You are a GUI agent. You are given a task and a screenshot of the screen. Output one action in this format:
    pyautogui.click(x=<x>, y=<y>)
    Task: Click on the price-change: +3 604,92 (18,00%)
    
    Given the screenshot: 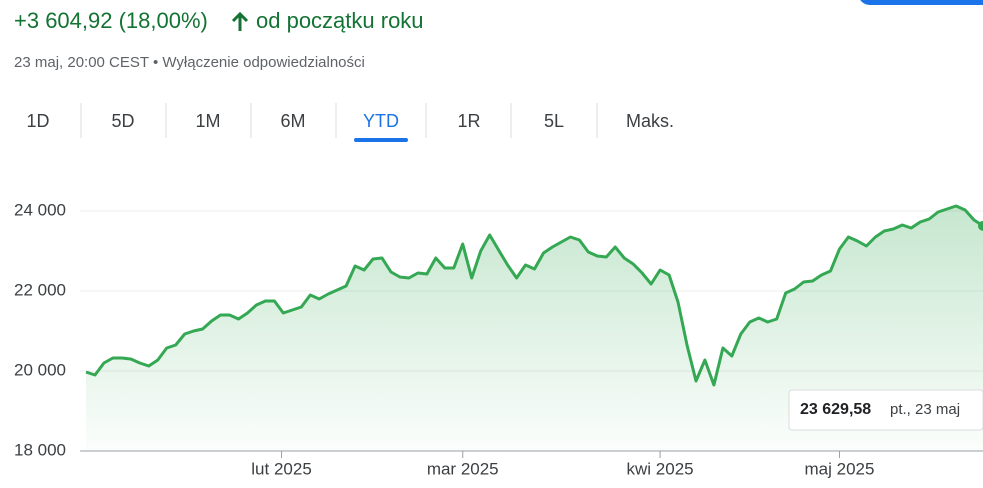 What is the action you would take?
    pyautogui.click(x=111, y=20)
    